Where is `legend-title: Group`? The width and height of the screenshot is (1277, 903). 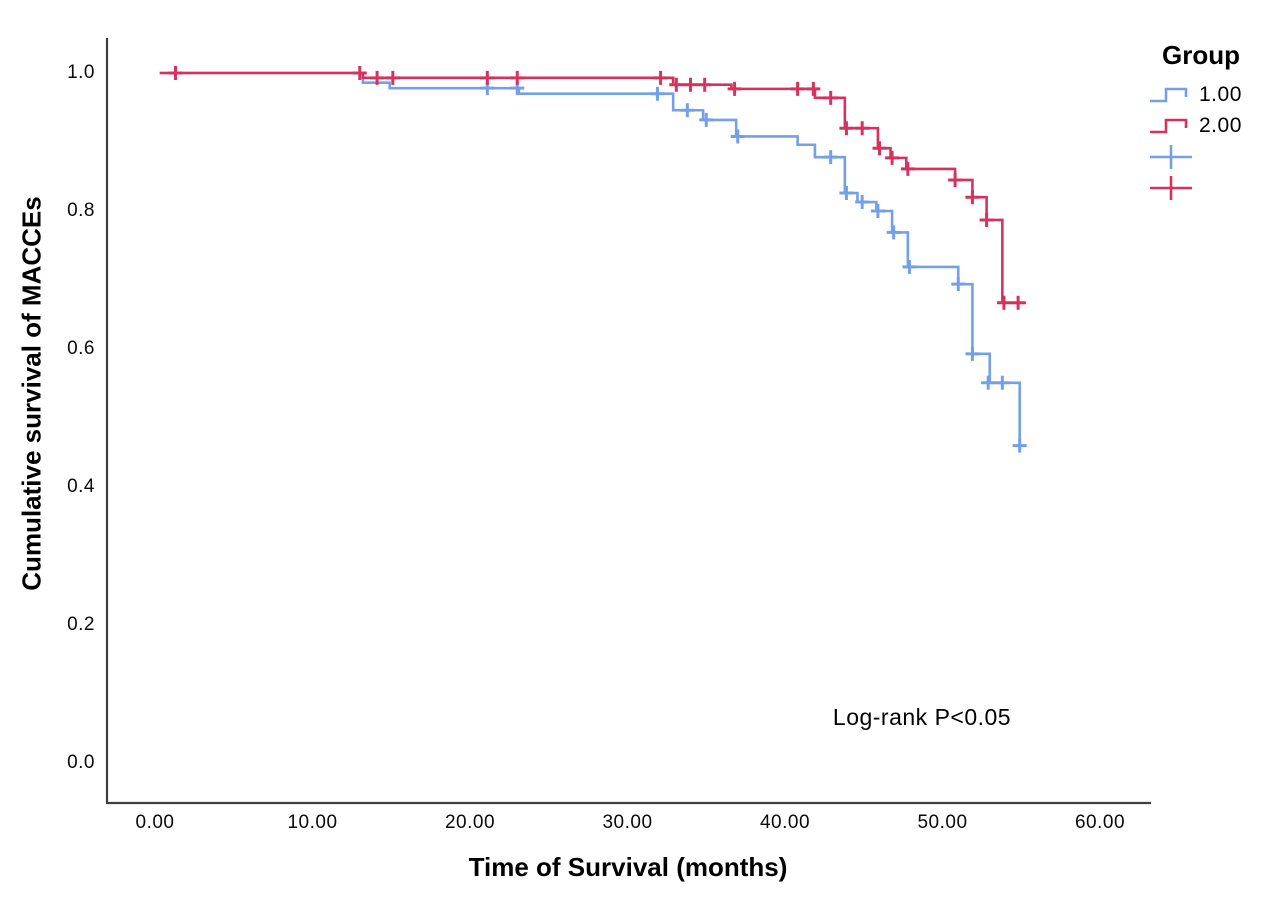 legend-title: Group is located at coordinates (1201, 55).